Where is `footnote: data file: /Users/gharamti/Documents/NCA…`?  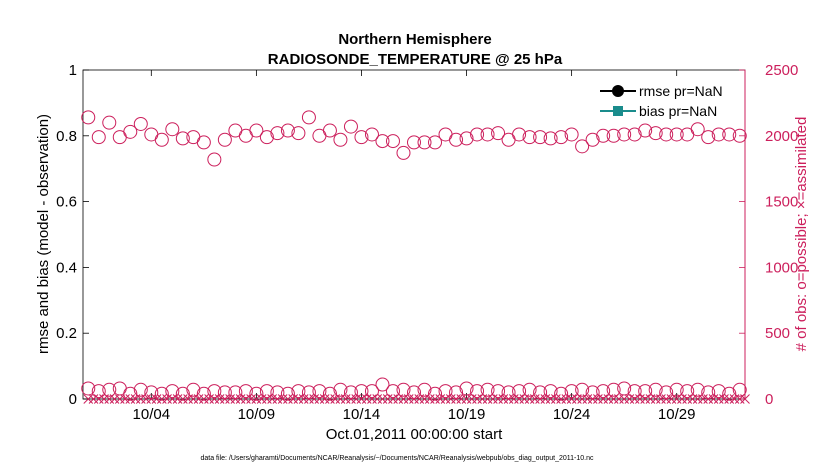 footnote: data file: /Users/gharamti/Documents/NCA… is located at coordinates (397, 458).